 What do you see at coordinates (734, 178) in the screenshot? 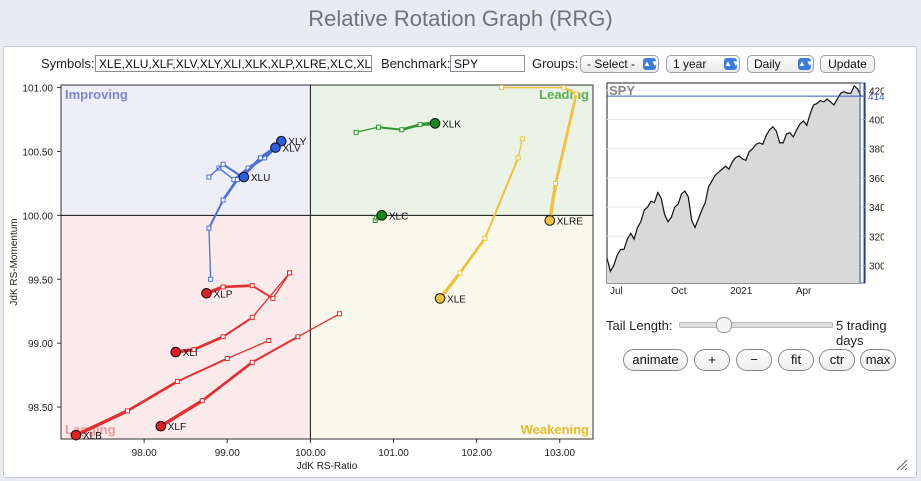
I see `spy-price-line` at bounding box center [734, 178].